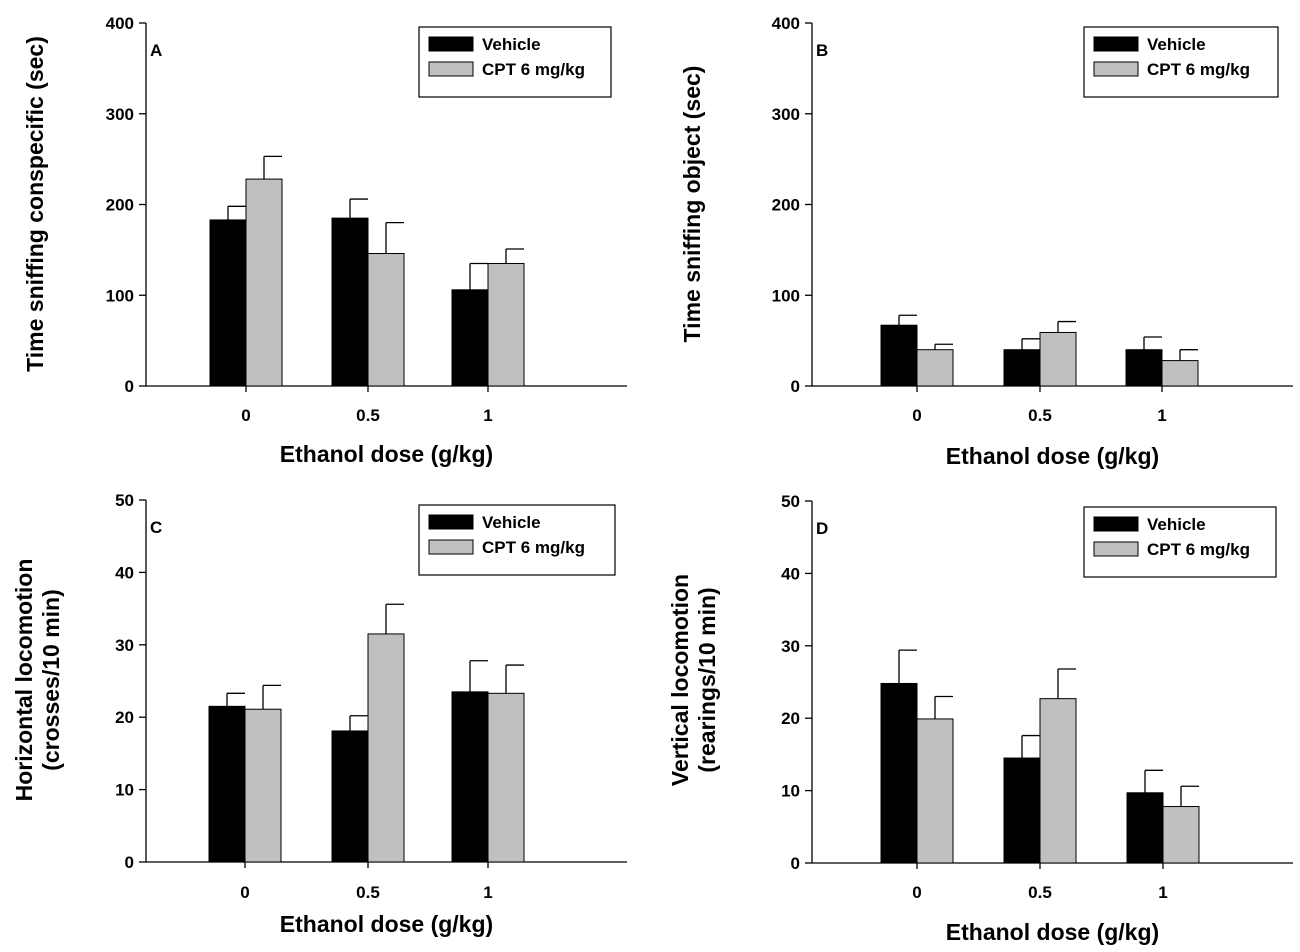 The height and width of the screenshot is (952, 1300). What do you see at coordinates (156, 50) in the screenshot?
I see `panel-letter: A` at bounding box center [156, 50].